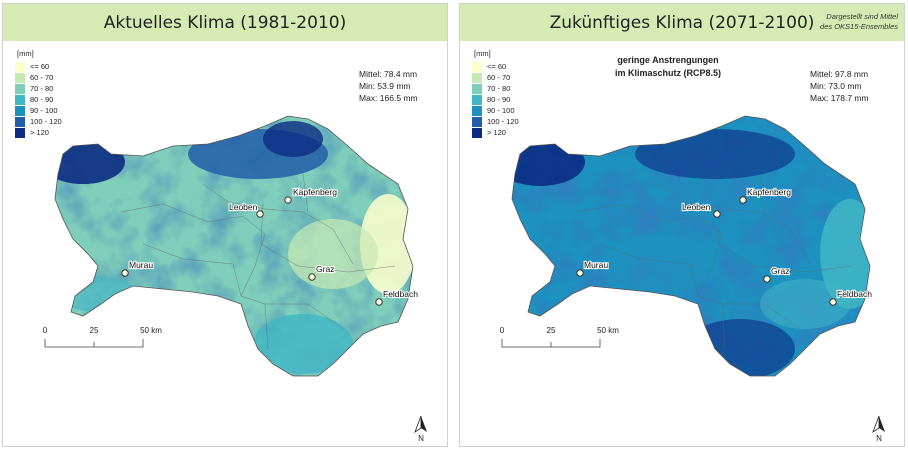 The height and width of the screenshot is (450, 908). Describe the element at coordinates (859, 26) in the screenshot. I see `source-note-line: des OKS15-Ensembles` at that location.